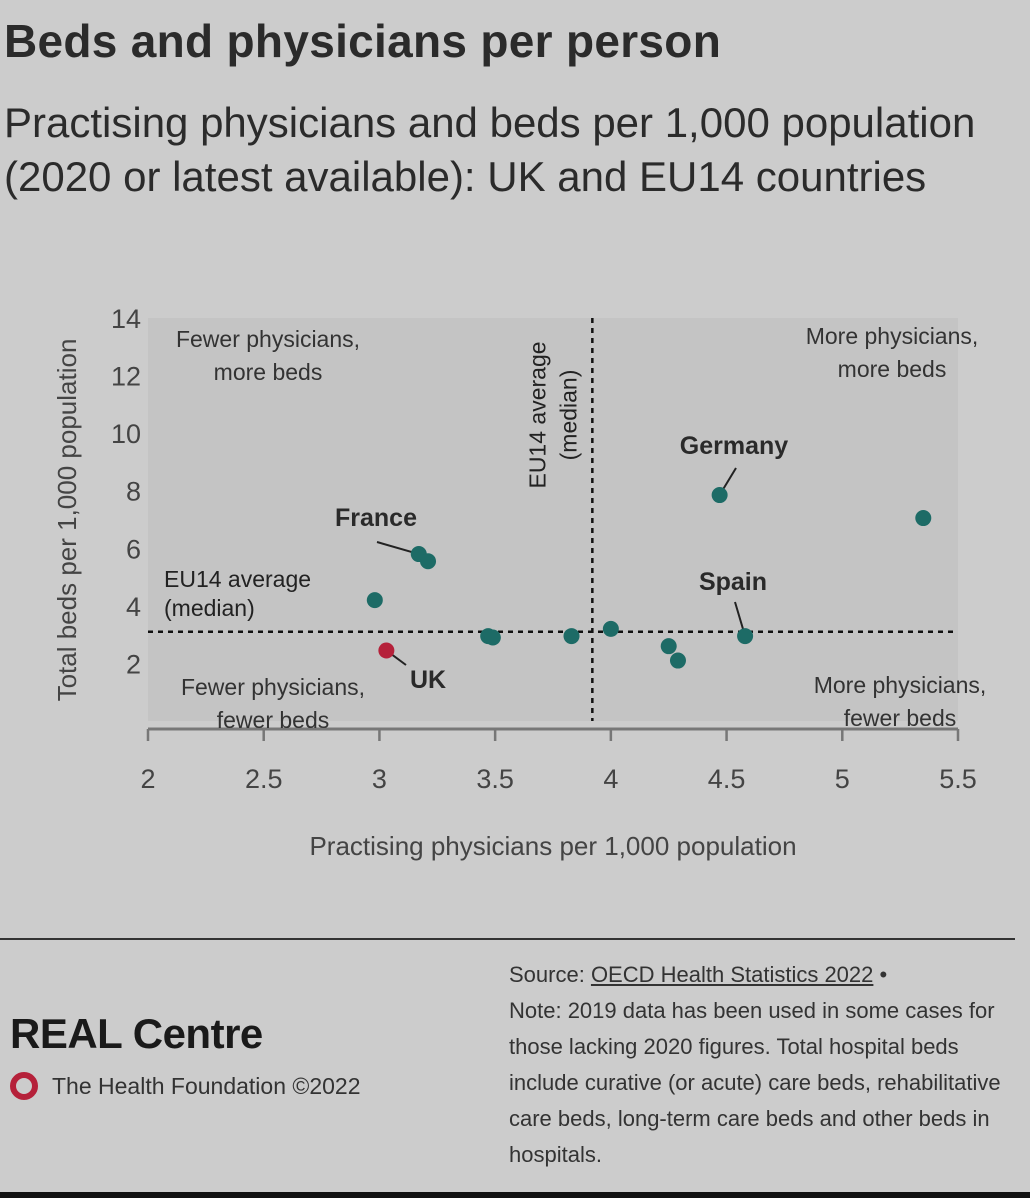 This screenshot has width=1030, height=1198. Describe the element at coordinates (892, 369) in the screenshot. I see `quadrant-label-top-right: more beds` at that location.